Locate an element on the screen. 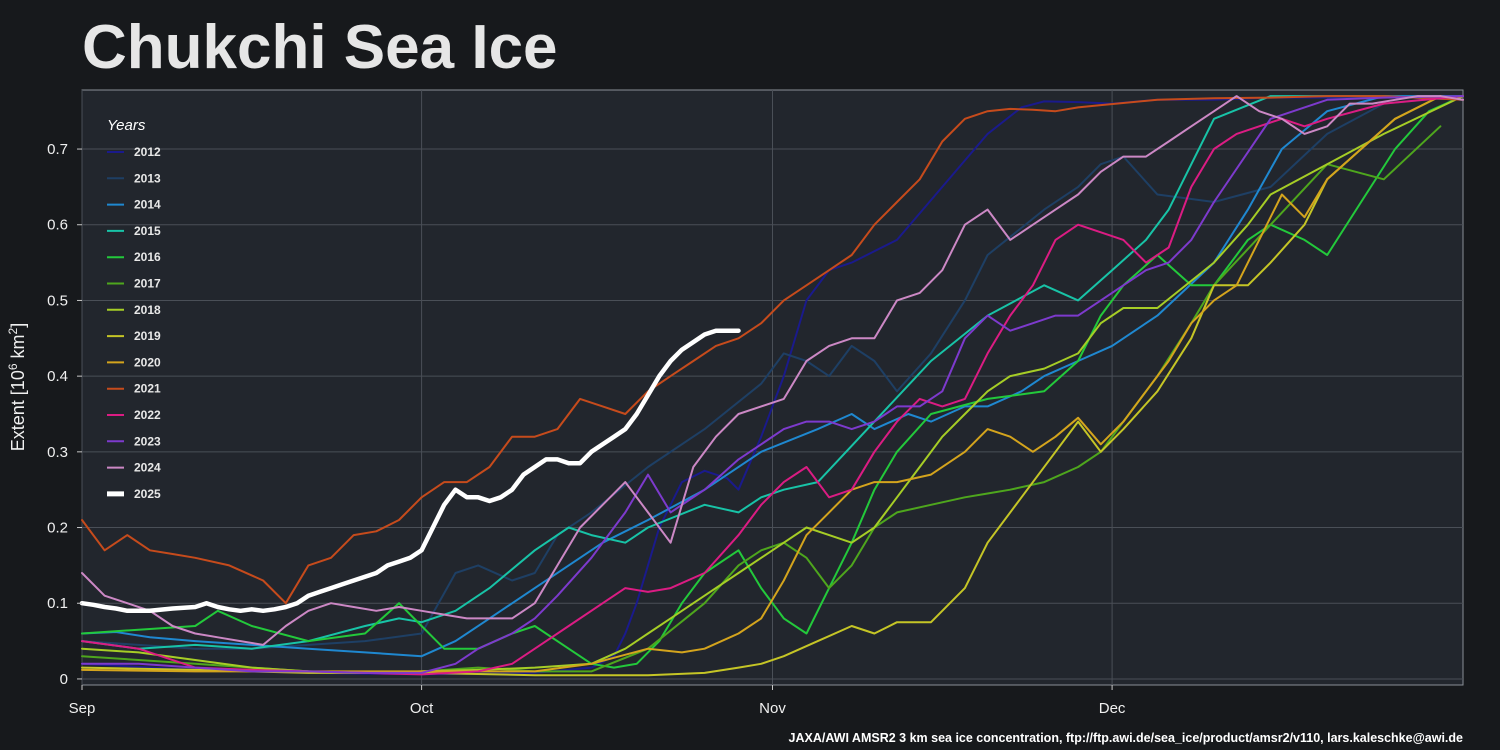 This screenshot has height=750, width=1500. legend-label-2017: 2017 is located at coordinates (147, 284).